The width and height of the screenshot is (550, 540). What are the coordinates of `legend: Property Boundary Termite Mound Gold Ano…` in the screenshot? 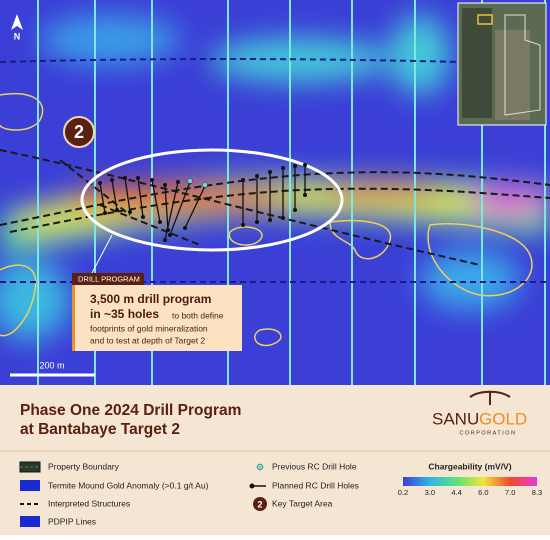 It's located at (280, 494).